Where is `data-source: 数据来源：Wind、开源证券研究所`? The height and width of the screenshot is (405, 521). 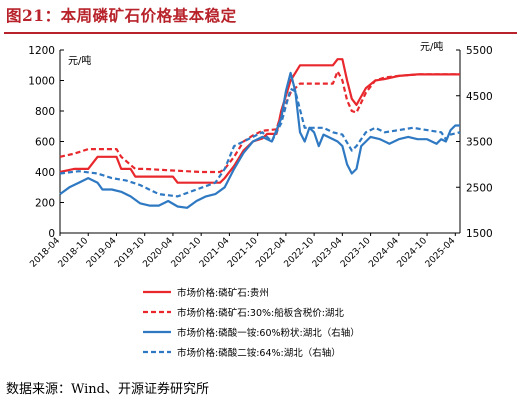 data-source: 数据来源：Wind、开源证券研究所 is located at coordinates (107, 389).